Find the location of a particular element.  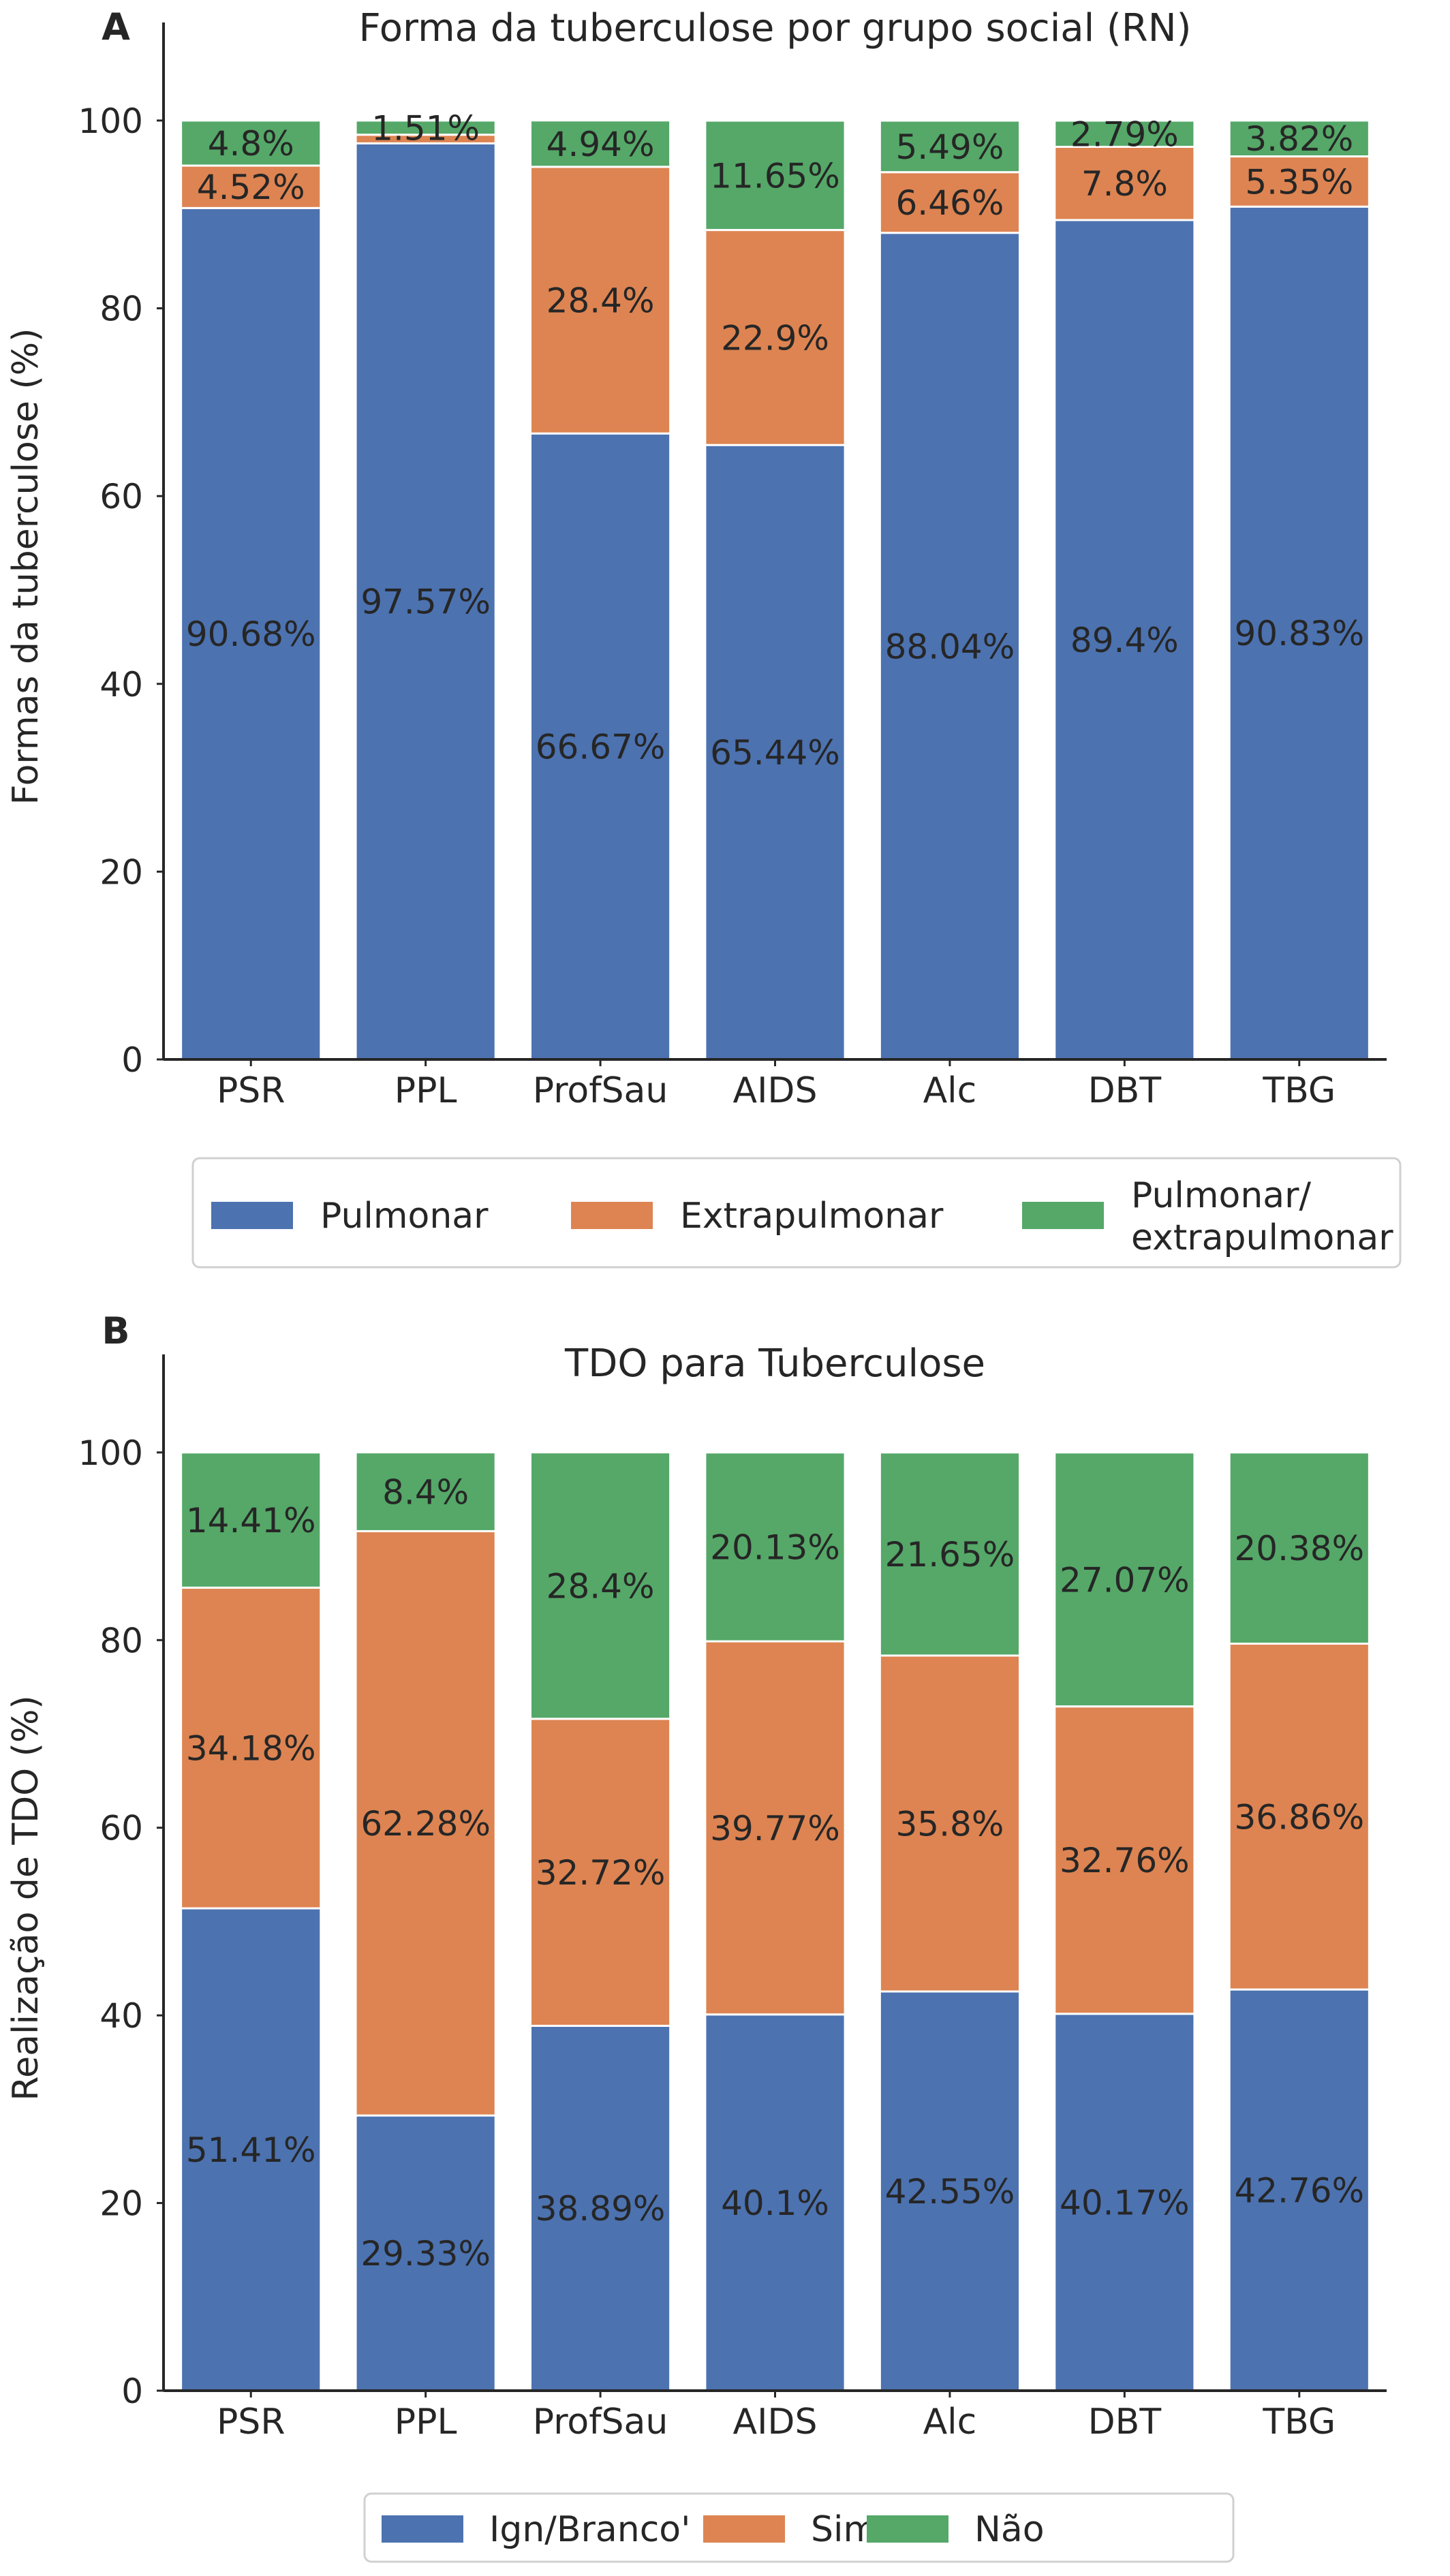

bar-b-tbg-s2 is located at coordinates (1299, 1548).